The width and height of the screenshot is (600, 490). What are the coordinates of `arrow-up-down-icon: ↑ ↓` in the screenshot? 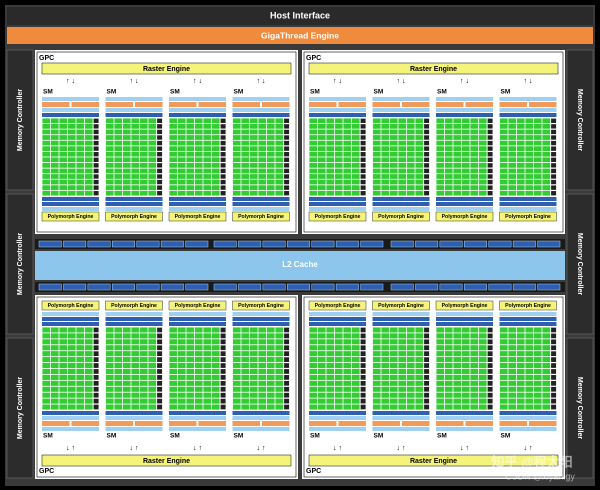 It's located at (337, 81).